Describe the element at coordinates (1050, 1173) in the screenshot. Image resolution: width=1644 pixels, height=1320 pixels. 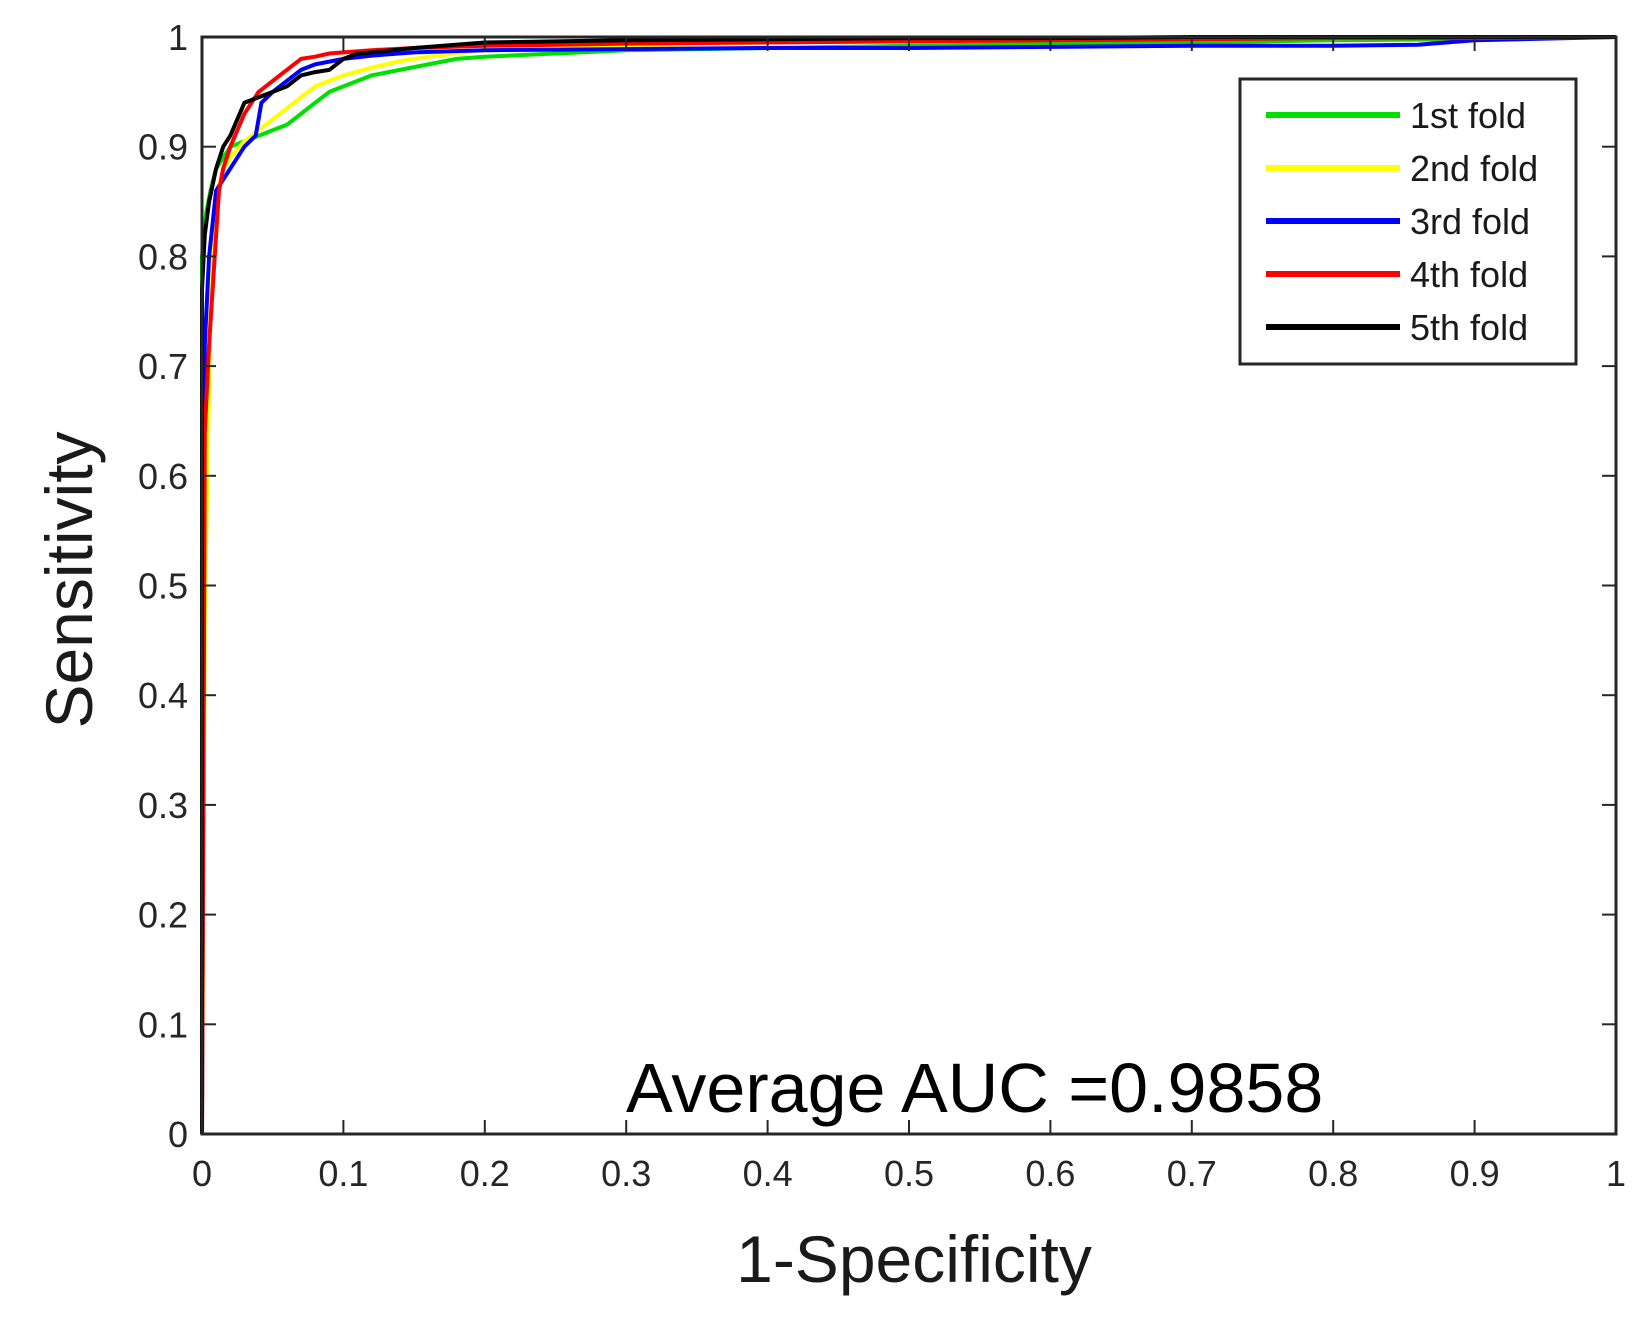
I see `x-tick-label: 0.6` at that location.